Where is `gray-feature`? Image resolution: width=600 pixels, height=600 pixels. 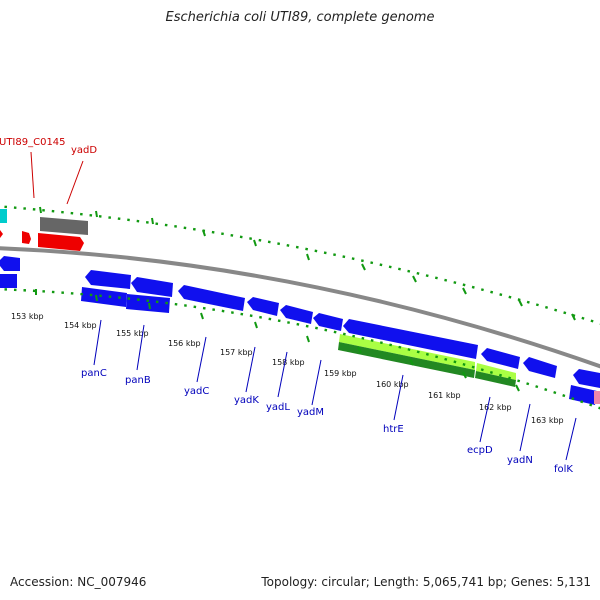
gray-feature is located at coordinates (64, 226).